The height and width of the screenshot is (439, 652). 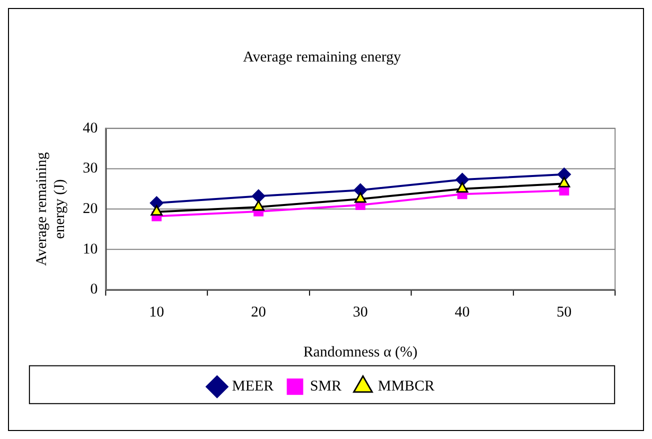 I want to click on chart-title: Average remaining energy, so click(x=322, y=58).